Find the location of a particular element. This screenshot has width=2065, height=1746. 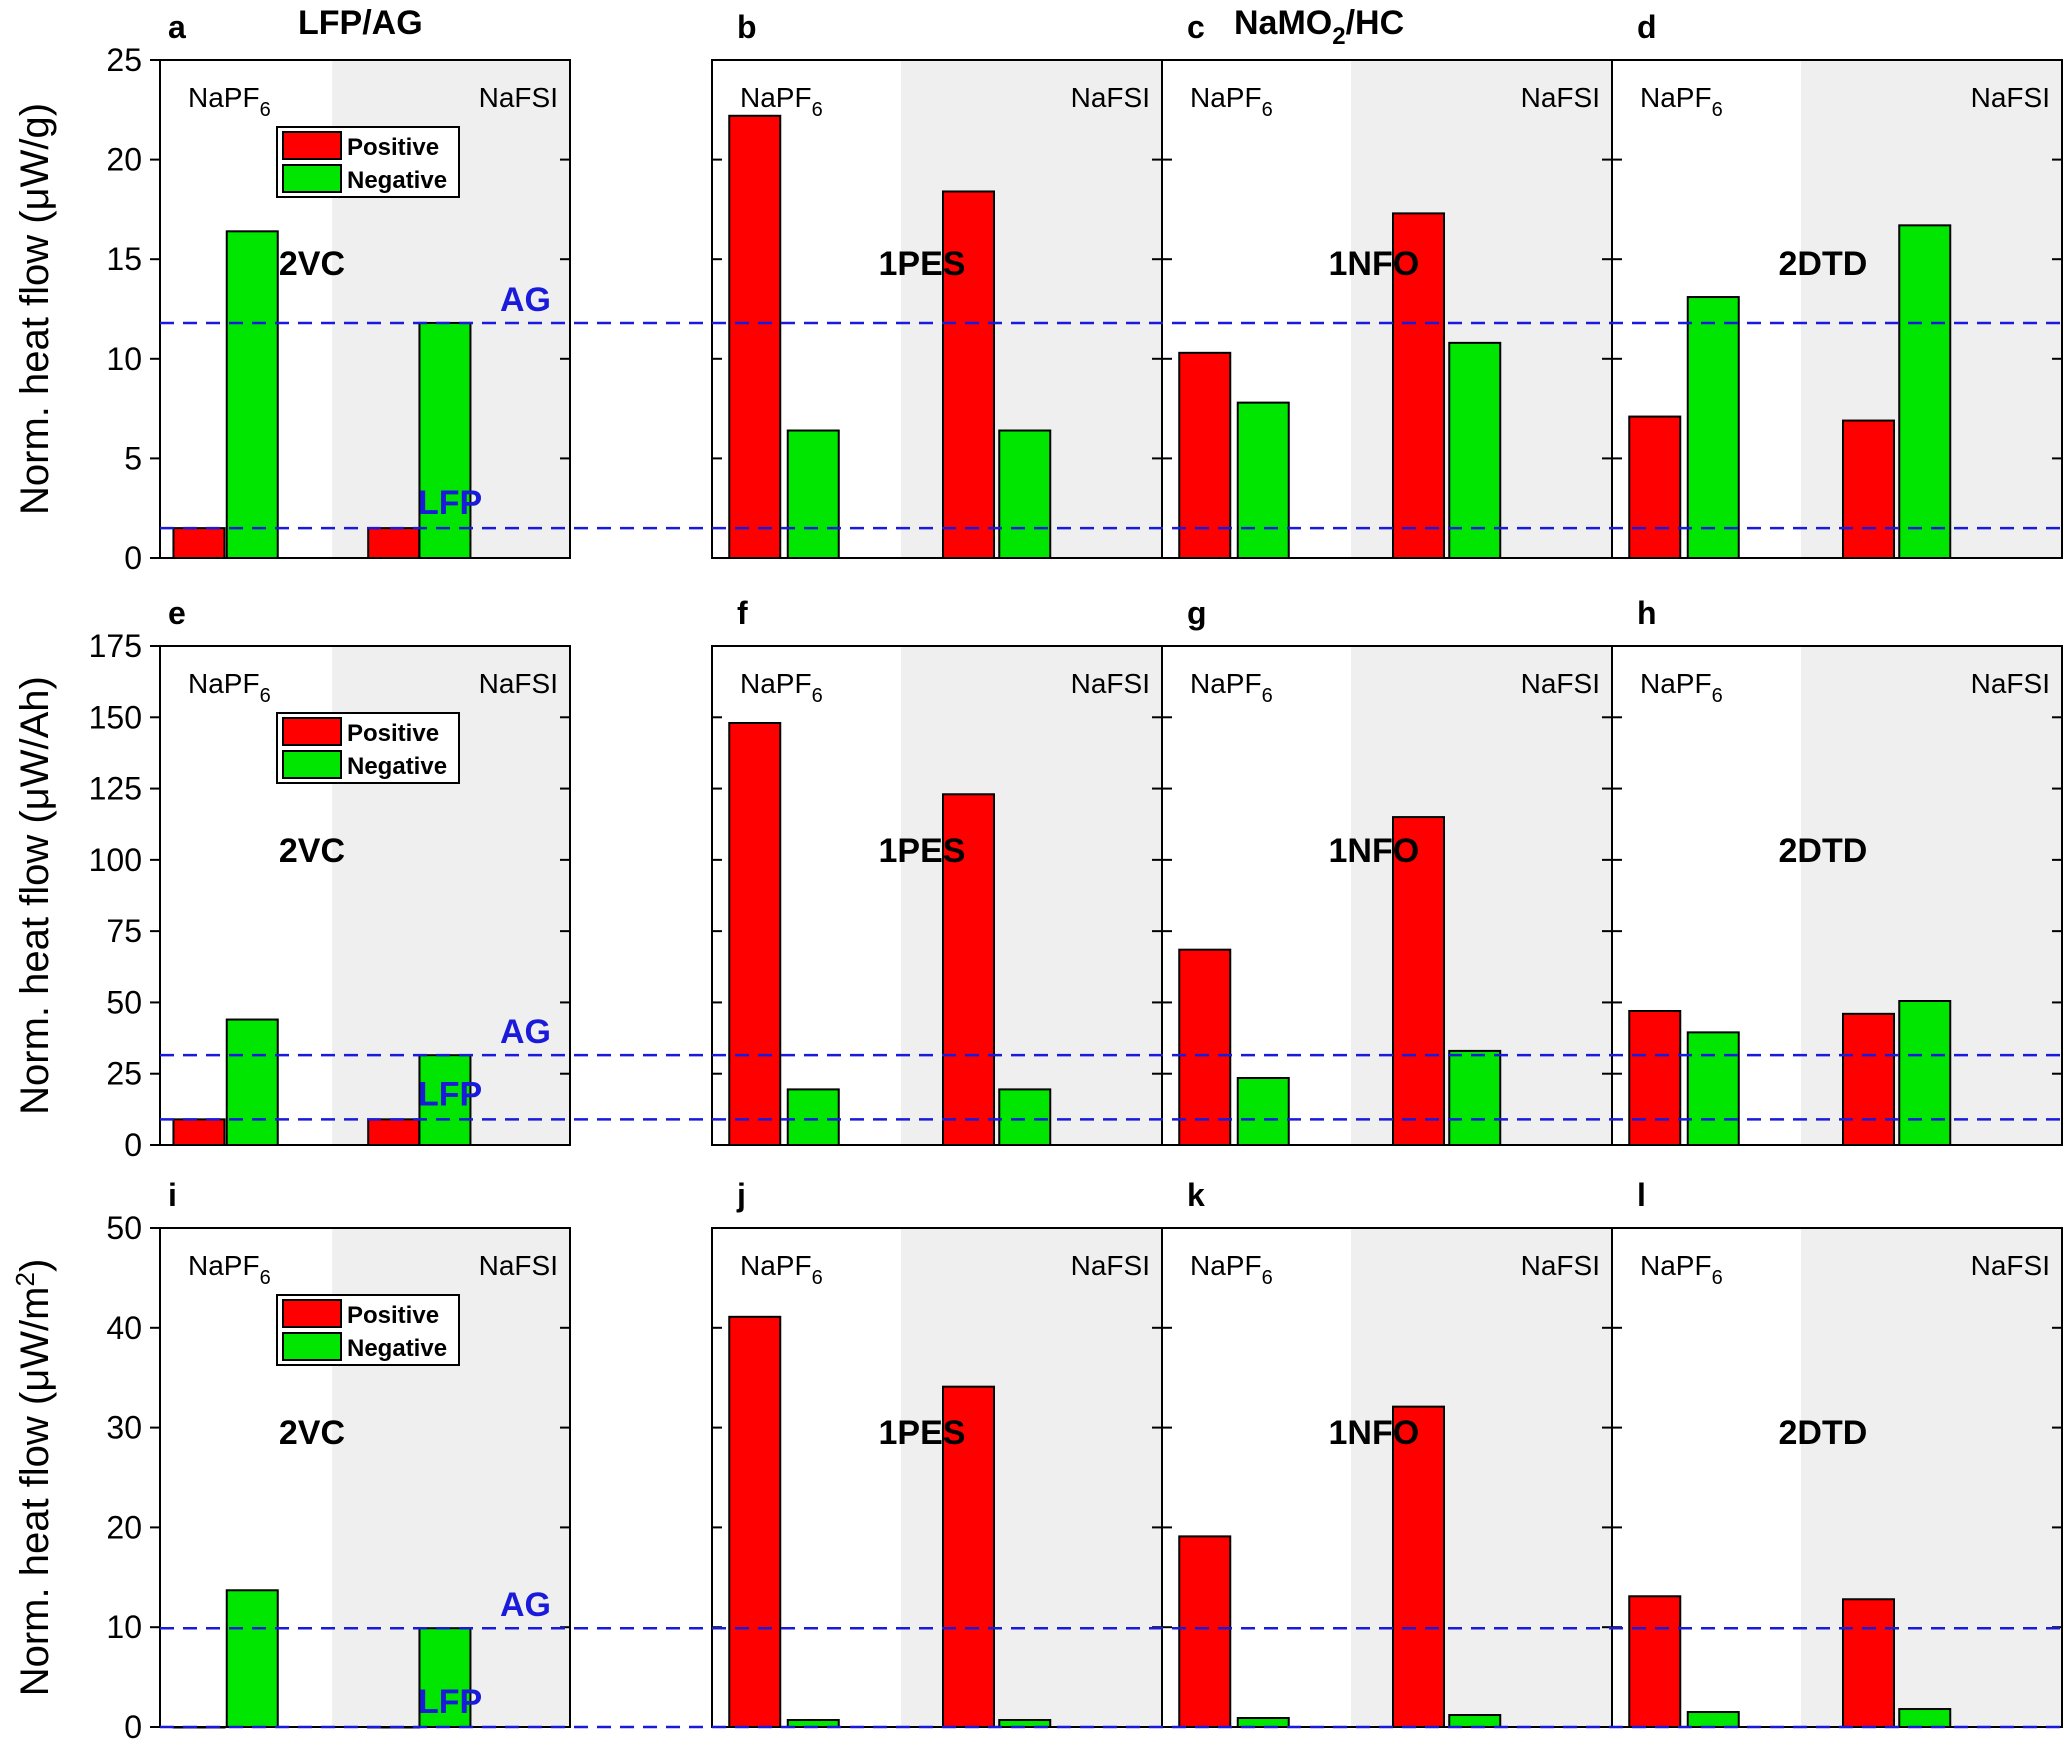

additive-label: 2DTD is located at coordinates (1823, 1433).